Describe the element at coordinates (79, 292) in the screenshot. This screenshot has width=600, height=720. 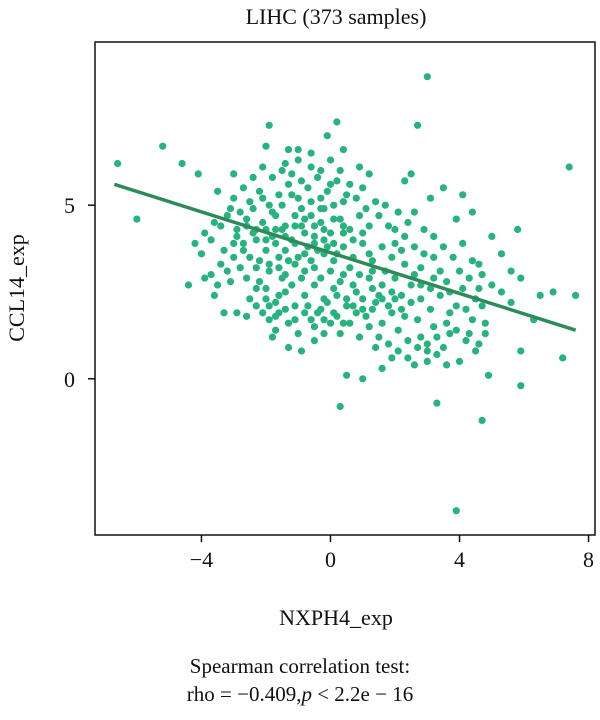
I see `y-axis: 05` at that location.